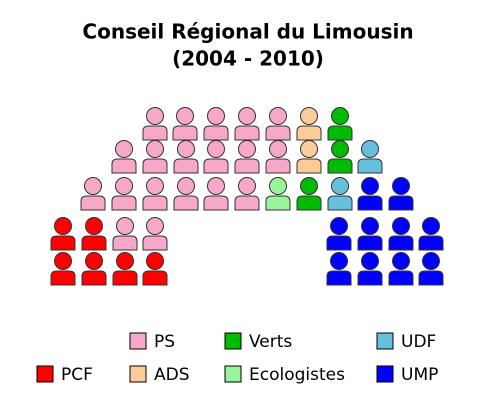 Image resolution: width=500 pixels, height=404 pixels. I want to click on legend-label: ADS, so click(172, 375).